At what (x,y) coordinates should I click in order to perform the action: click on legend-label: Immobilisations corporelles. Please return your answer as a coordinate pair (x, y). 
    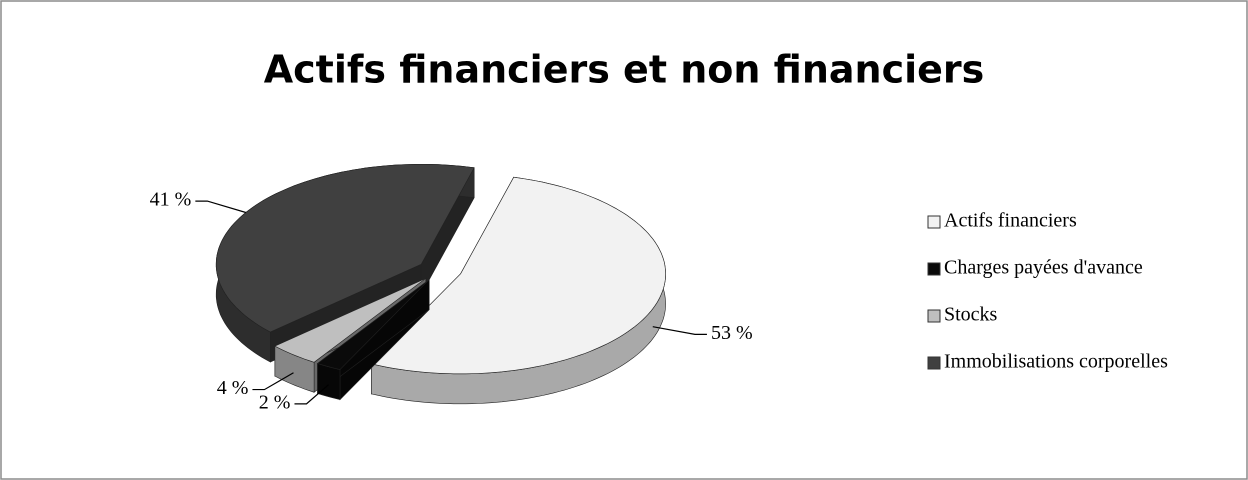
    Looking at the image, I should click on (1056, 362).